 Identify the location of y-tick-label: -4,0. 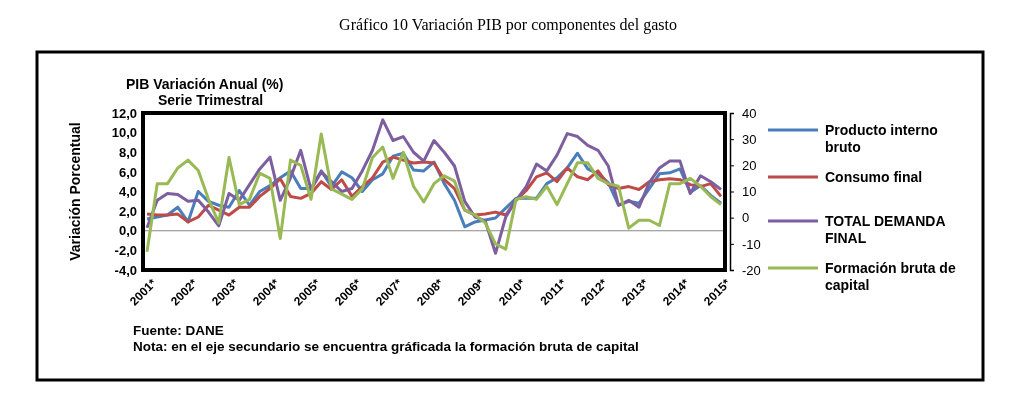
(125, 270).